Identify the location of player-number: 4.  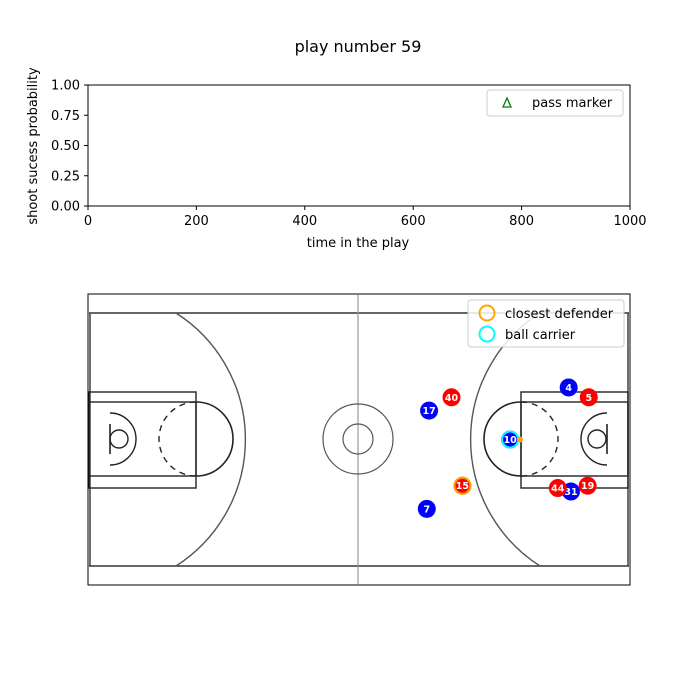
(568, 388).